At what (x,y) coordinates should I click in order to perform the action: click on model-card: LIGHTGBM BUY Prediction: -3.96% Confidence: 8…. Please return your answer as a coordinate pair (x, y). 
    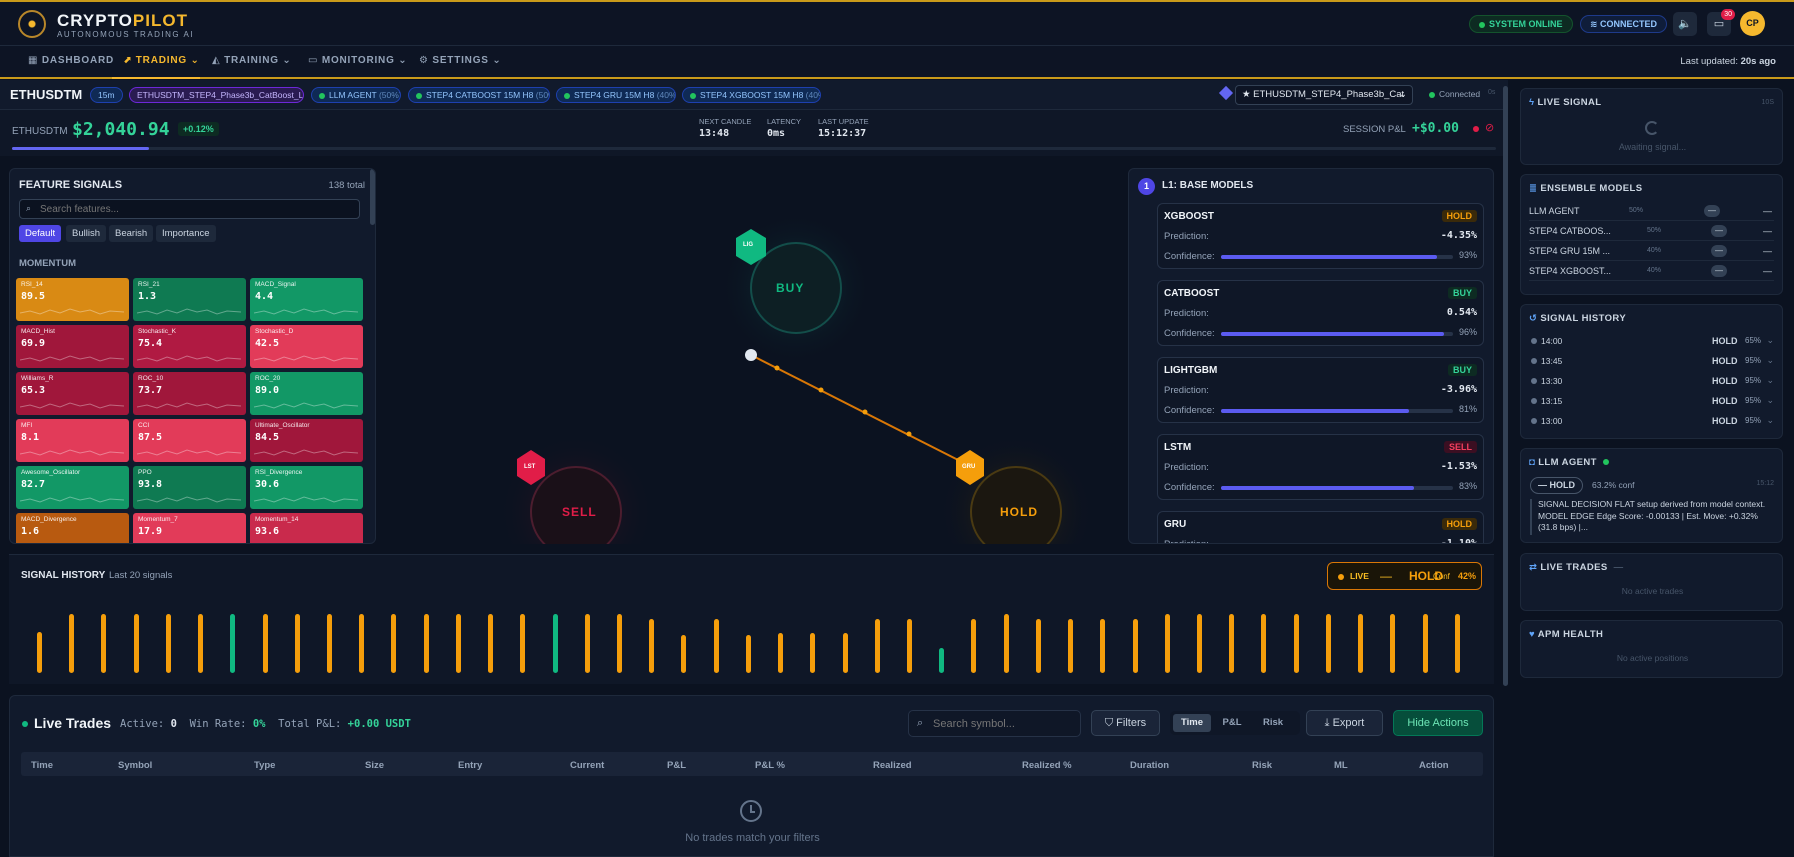
    Looking at the image, I should click on (1320, 390).